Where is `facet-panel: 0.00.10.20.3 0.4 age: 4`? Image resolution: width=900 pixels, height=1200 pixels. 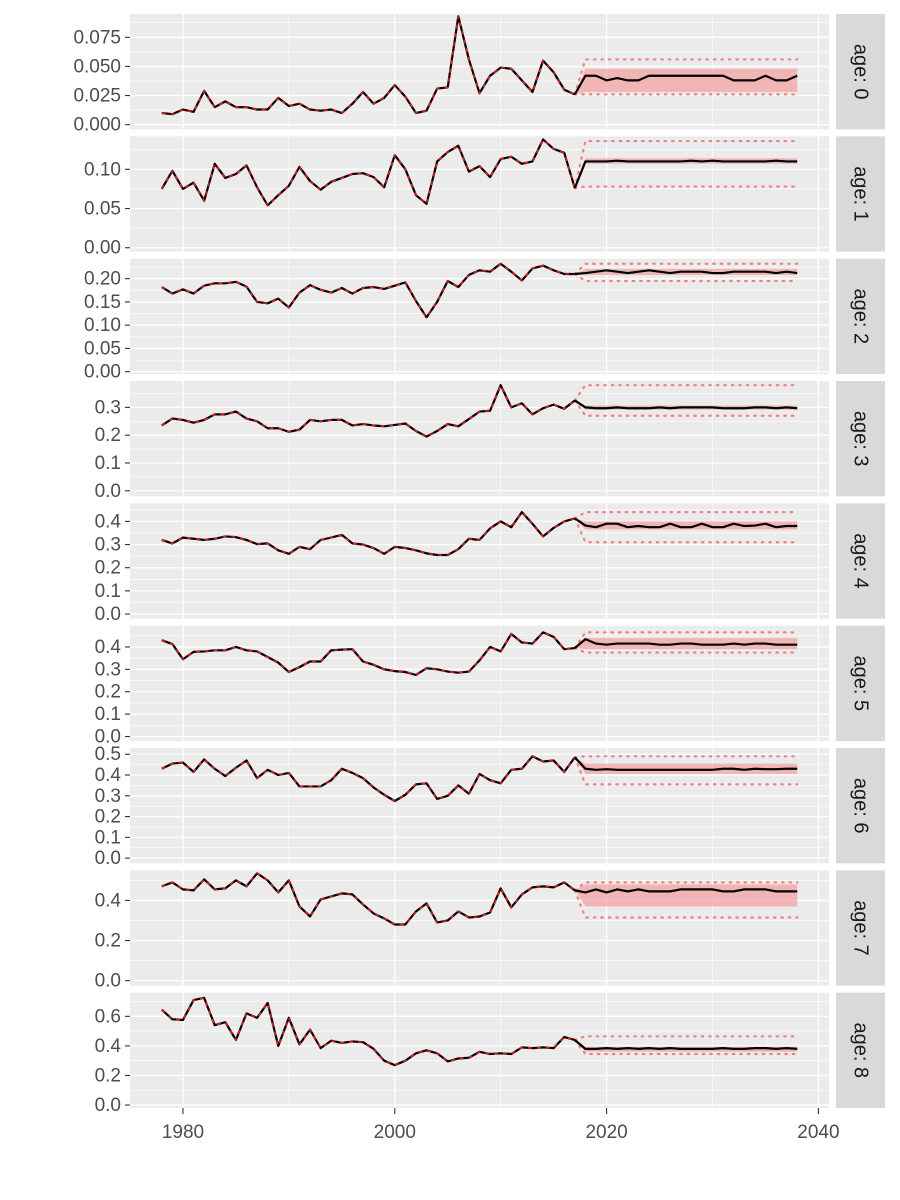 facet-panel: 0.00.10.20.3 0.4 age: 4 is located at coordinates (490, 564).